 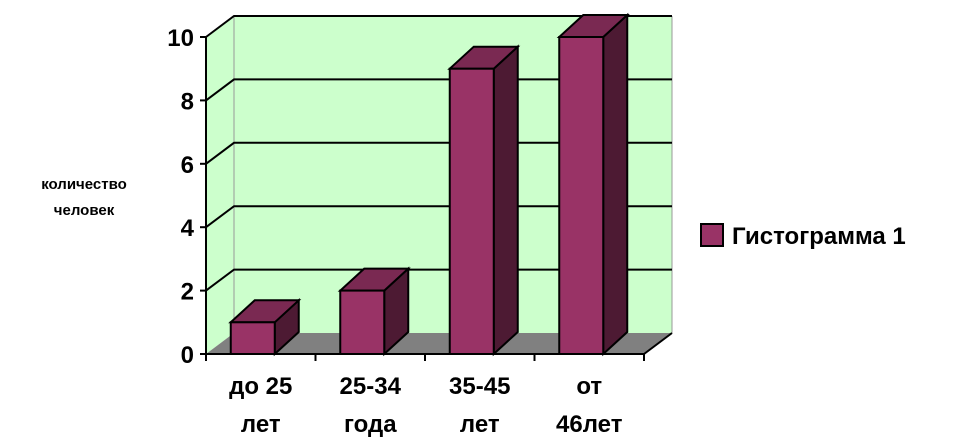 I want to click on y-tick-label: 6, so click(x=187, y=165).